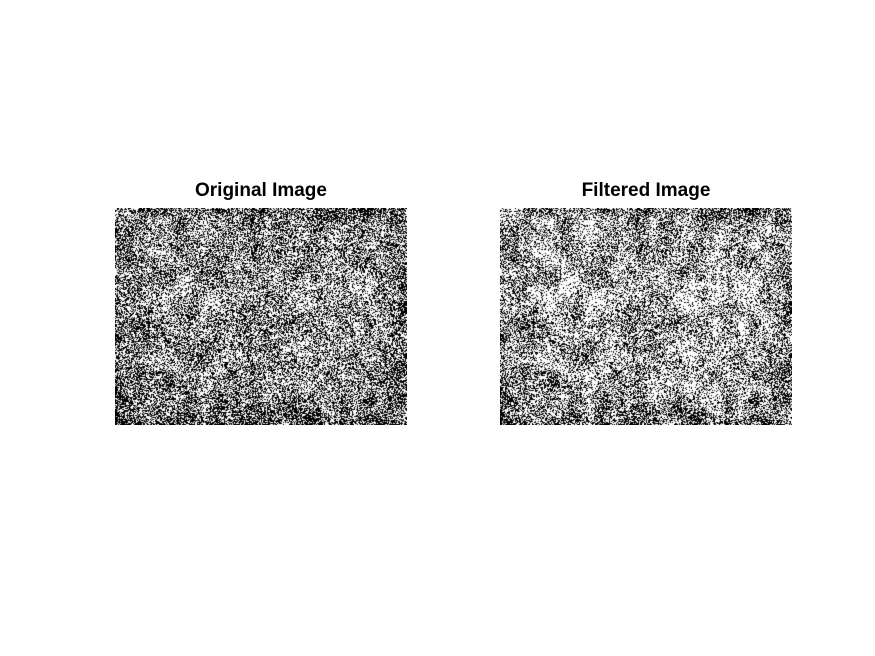  Describe the element at coordinates (646, 190) in the screenshot. I see `filtered-image-title: Filtered Image` at that location.